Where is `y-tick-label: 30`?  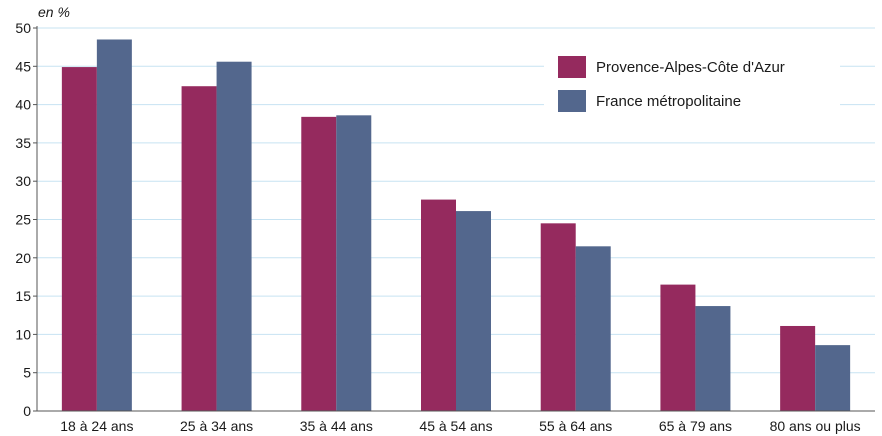
y-tick-label: 30 is located at coordinates (23, 181).